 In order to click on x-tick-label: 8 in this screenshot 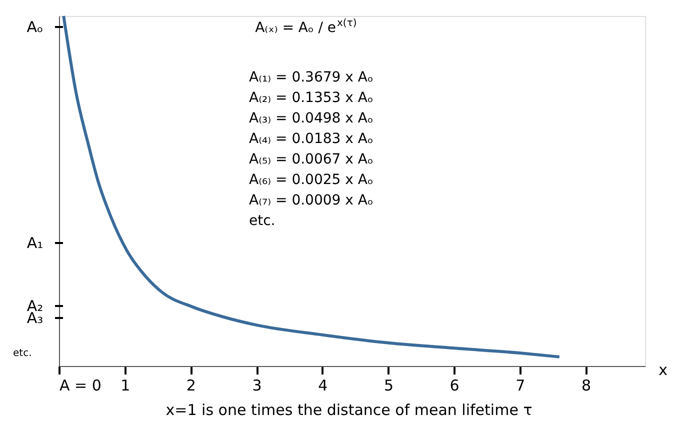, I will do `click(586, 385)`.